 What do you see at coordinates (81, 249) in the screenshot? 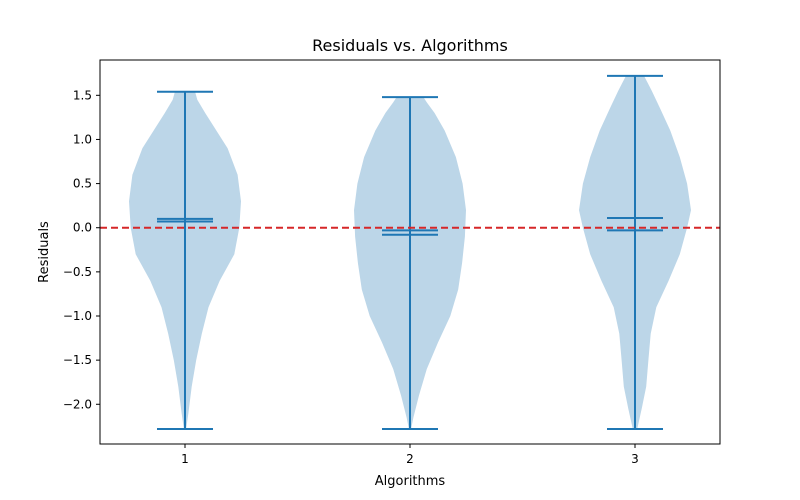
I see `y-axis: −2.0 −1.5 −1.0 −0.5 0.0 0.5 1.0 1.5` at bounding box center [81, 249].